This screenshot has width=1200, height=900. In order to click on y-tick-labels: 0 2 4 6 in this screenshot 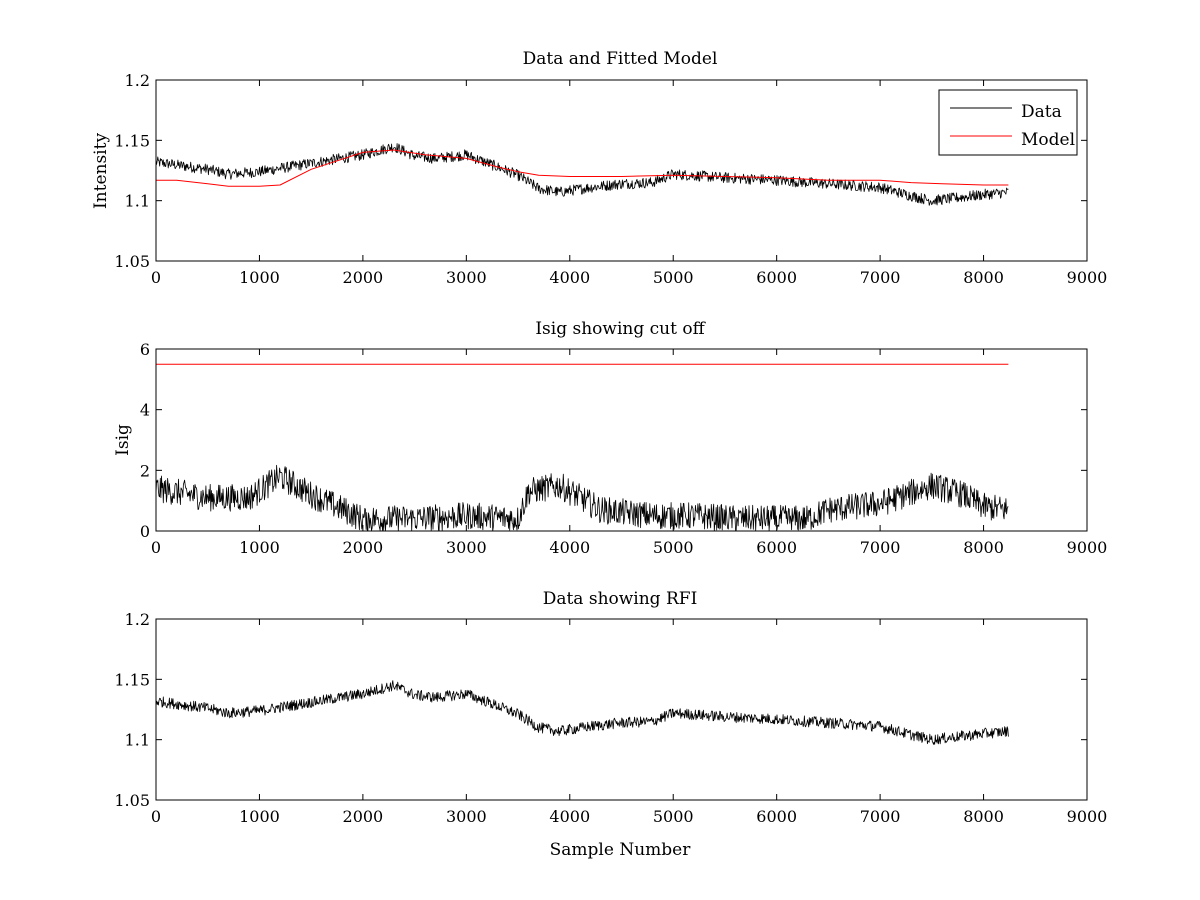, I will do `click(145, 440)`.